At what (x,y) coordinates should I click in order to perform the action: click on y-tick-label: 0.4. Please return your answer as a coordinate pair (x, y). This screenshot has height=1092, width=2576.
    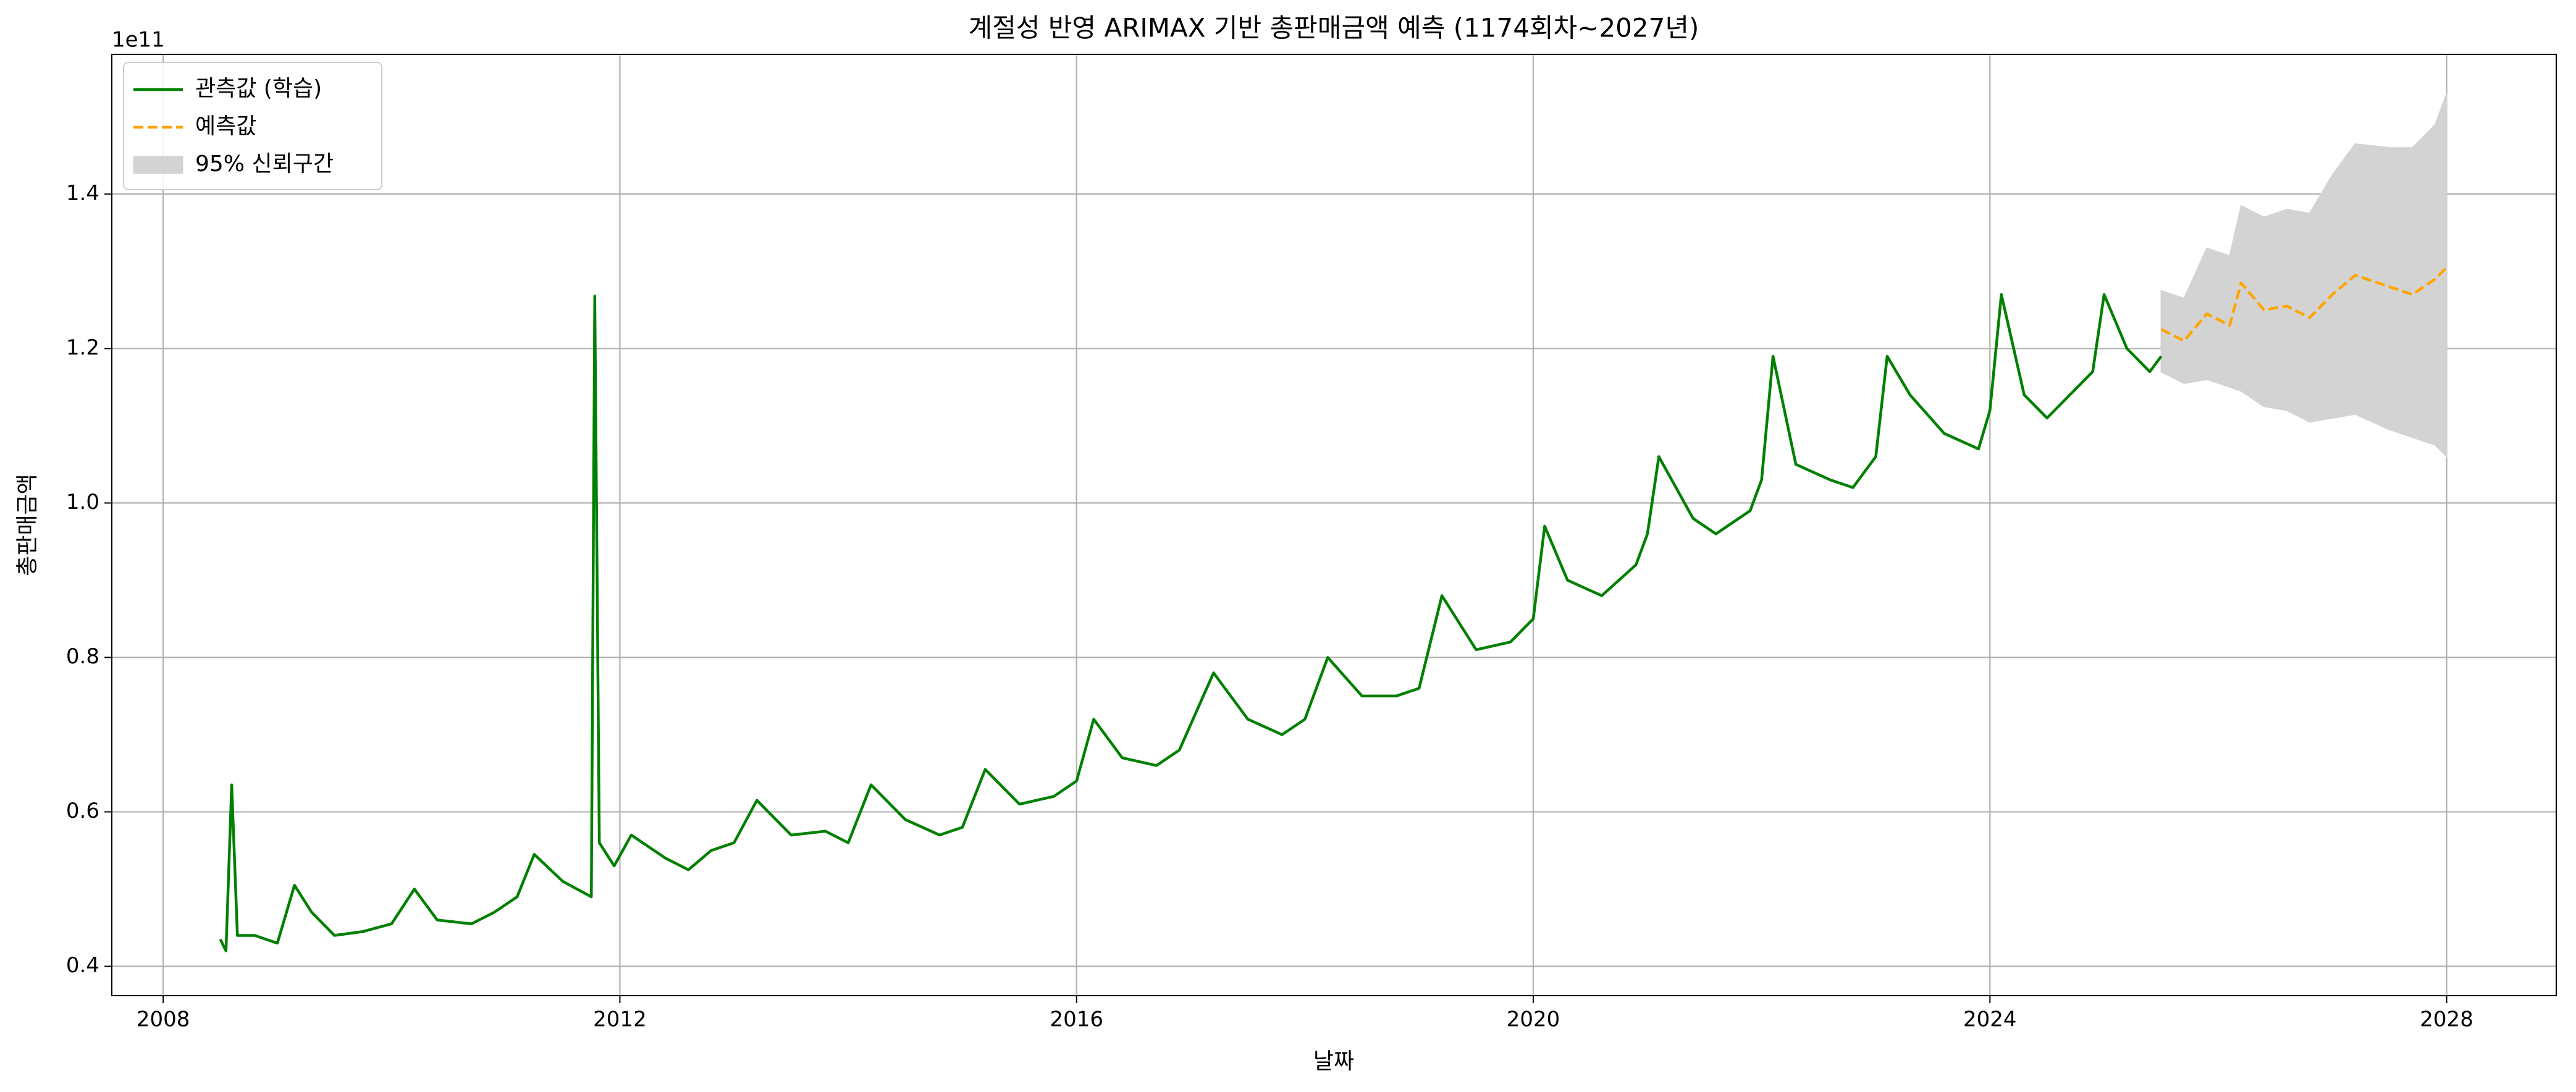
    Looking at the image, I should click on (82, 965).